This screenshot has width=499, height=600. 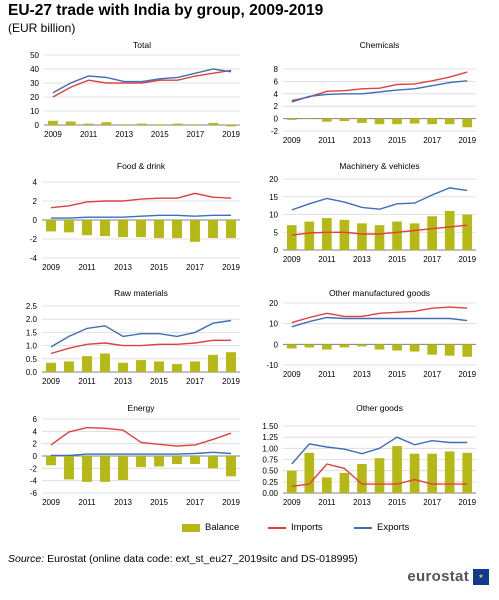 What do you see at coordinates (141, 293) in the screenshot?
I see `panel-title: Raw materials` at bounding box center [141, 293].